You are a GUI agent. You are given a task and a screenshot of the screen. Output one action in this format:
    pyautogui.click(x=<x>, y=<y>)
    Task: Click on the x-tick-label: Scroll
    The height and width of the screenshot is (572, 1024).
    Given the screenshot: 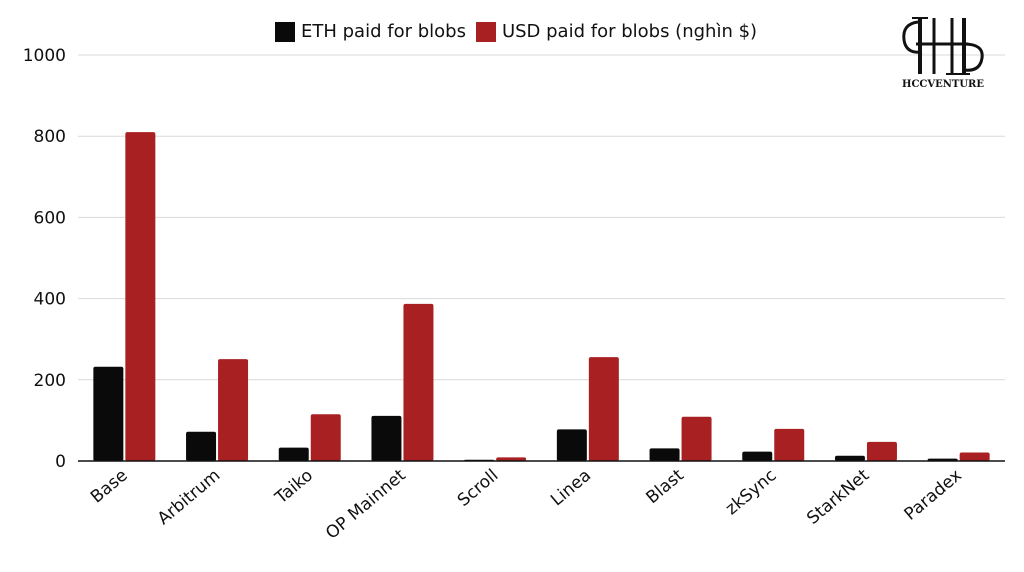 What is the action you would take?
    pyautogui.click(x=478, y=488)
    